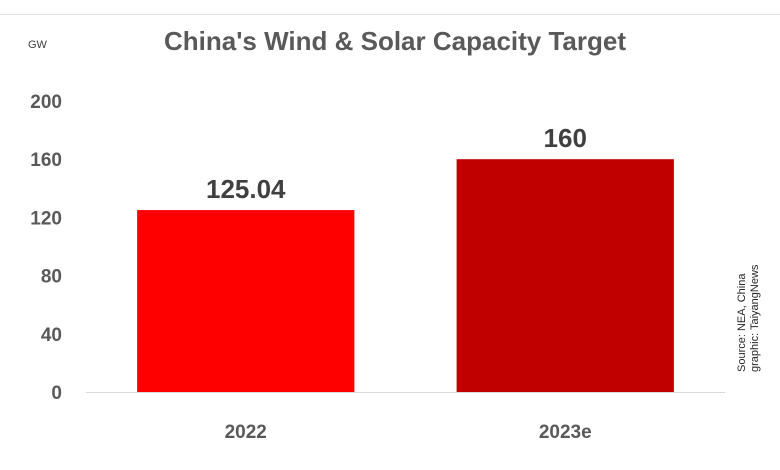 The width and height of the screenshot is (780, 470). What do you see at coordinates (51, 277) in the screenshot?
I see `y-tick-label: 80` at bounding box center [51, 277].